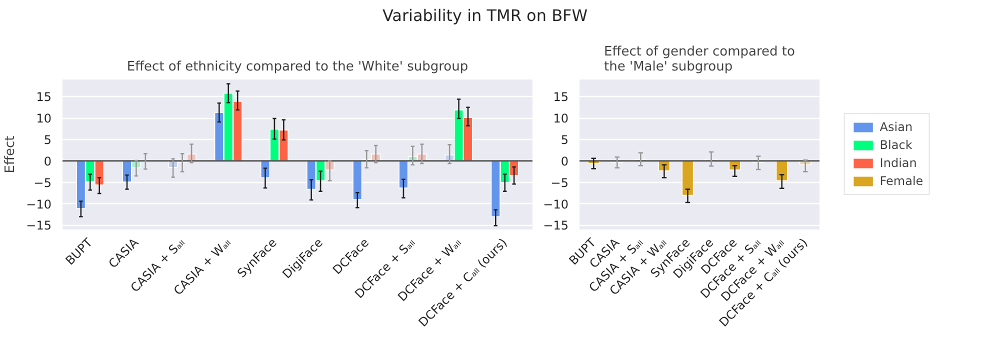 This screenshot has height=364, width=988. I want to click on legend-label: Indian, so click(898, 163).